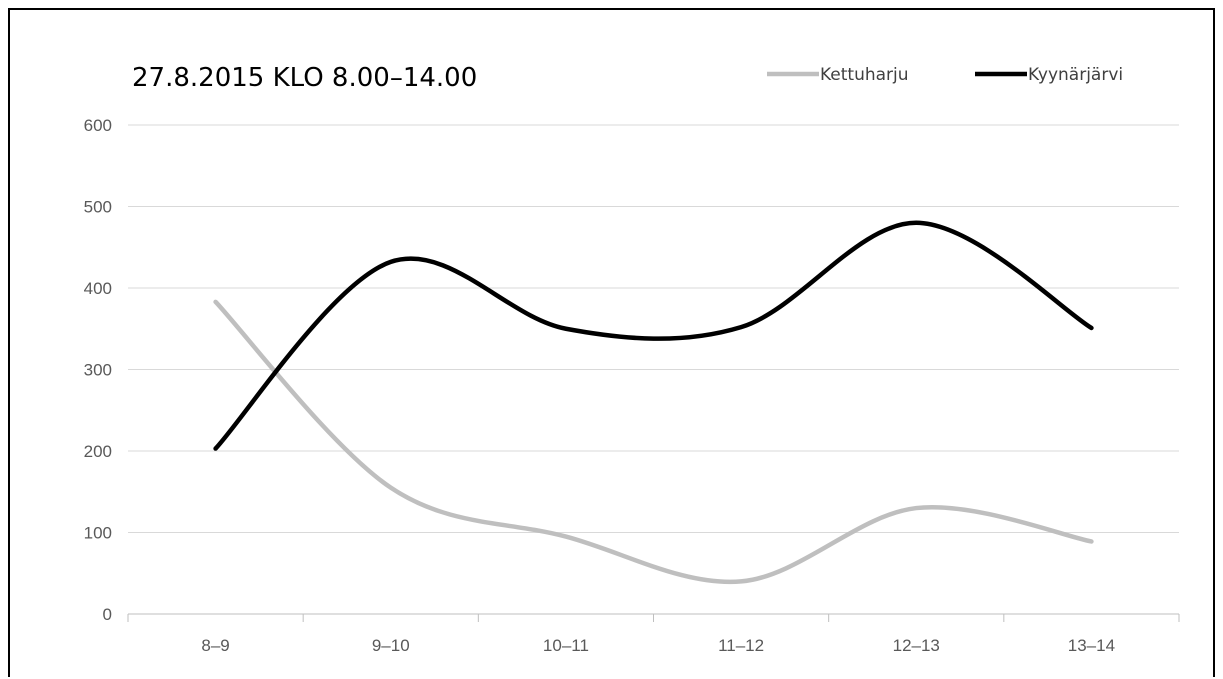 The width and height of the screenshot is (1223, 679). What do you see at coordinates (566, 645) in the screenshot?
I see `x-tick-label: 10–11` at bounding box center [566, 645].